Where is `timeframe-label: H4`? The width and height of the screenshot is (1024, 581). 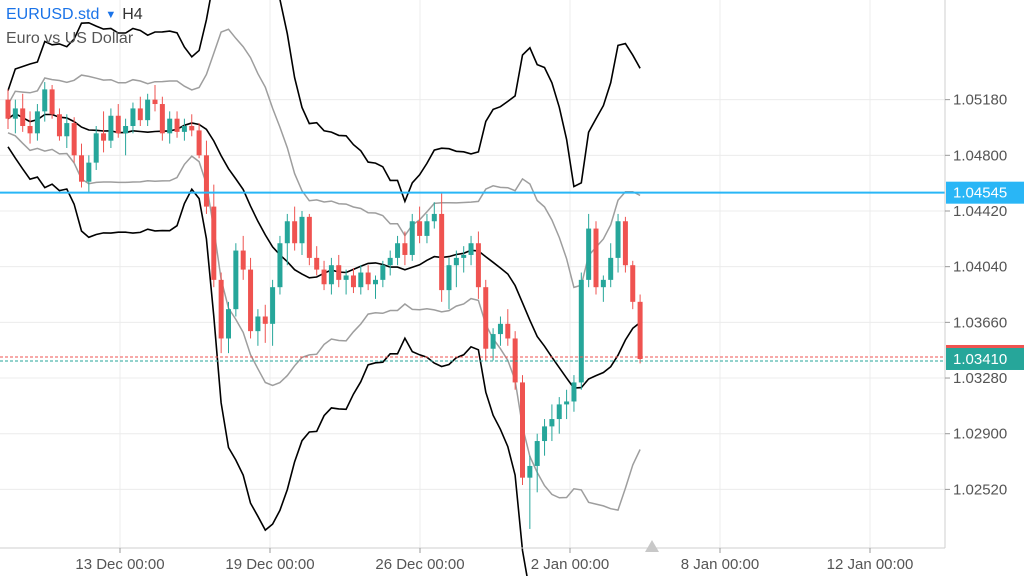 timeframe-label: H4 is located at coordinates (132, 14).